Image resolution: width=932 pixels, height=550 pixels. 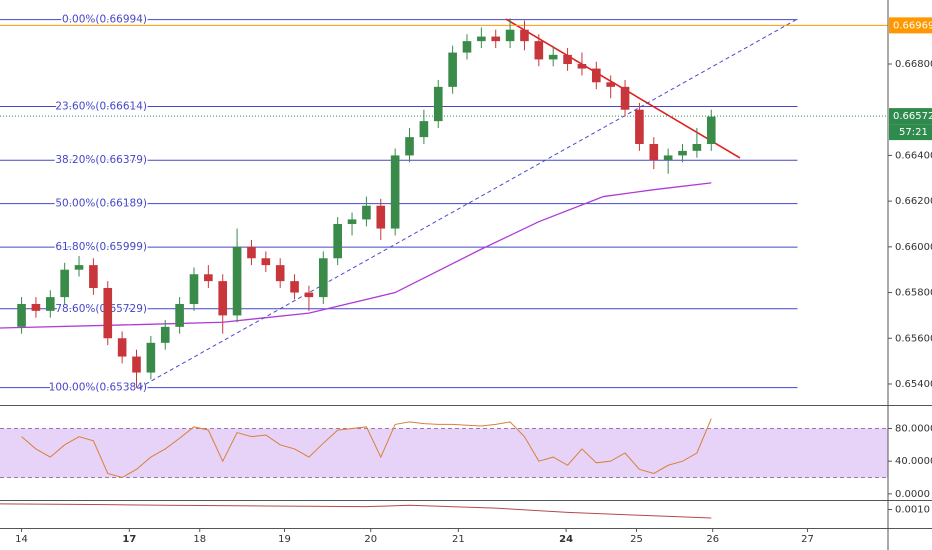 I want to click on band-fill, so click(x=444, y=453).